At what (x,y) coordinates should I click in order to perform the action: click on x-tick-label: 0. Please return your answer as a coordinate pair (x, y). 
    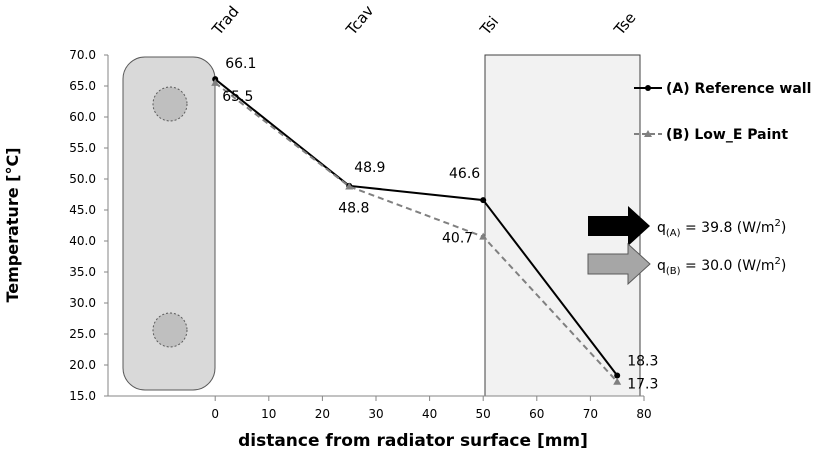
    Looking at the image, I should click on (215, 414).